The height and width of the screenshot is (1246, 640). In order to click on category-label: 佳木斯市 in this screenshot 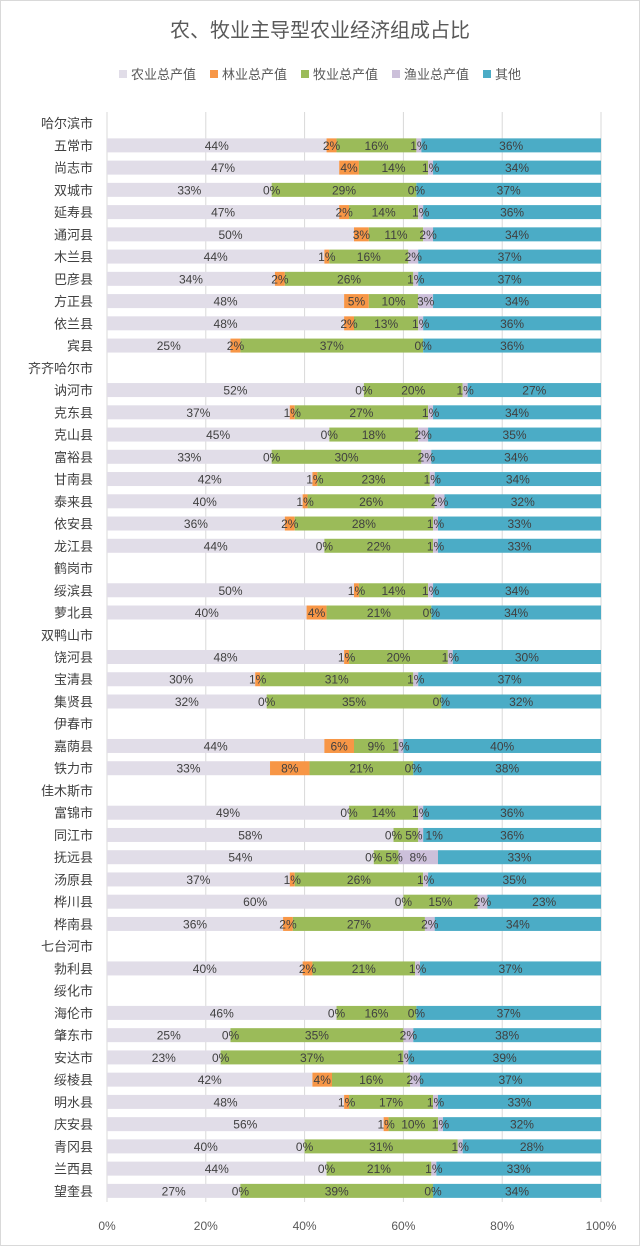, I will do `click(67, 790)`.